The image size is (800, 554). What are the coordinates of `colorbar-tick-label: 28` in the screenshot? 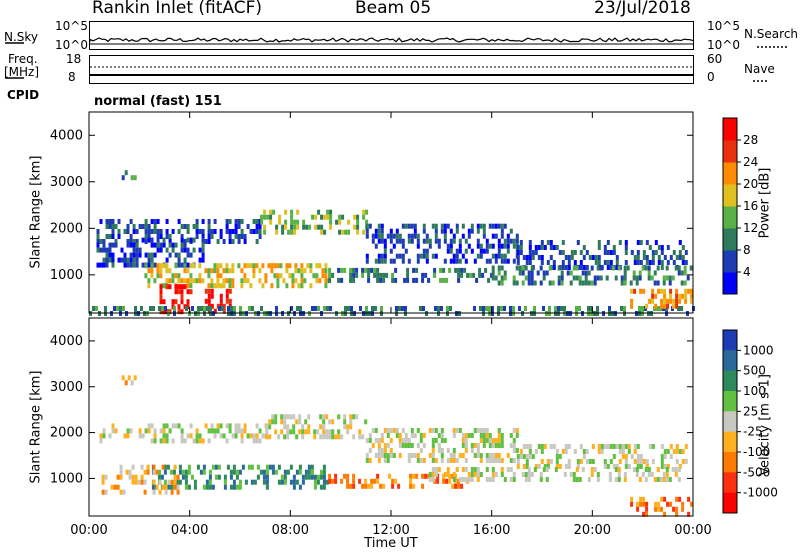 It's located at (750, 140).